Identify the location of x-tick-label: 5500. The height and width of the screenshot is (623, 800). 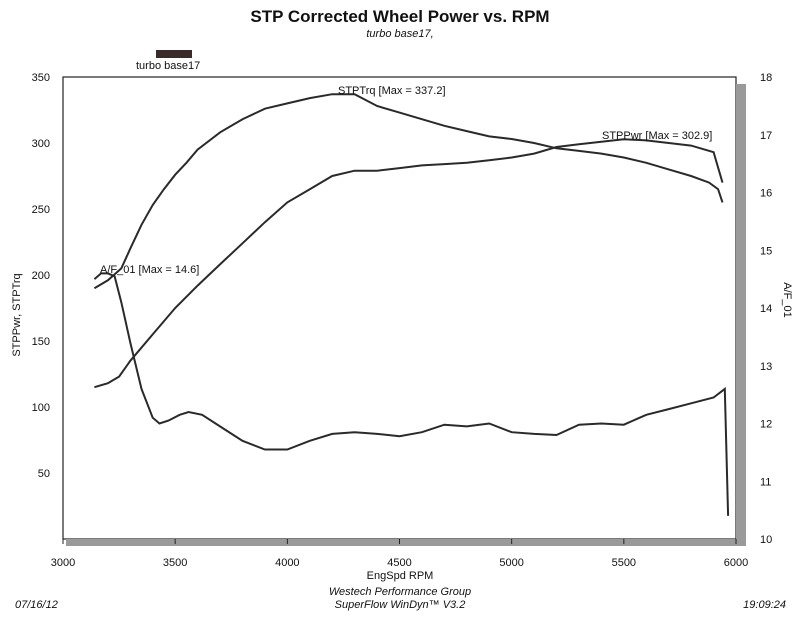
(624, 563).